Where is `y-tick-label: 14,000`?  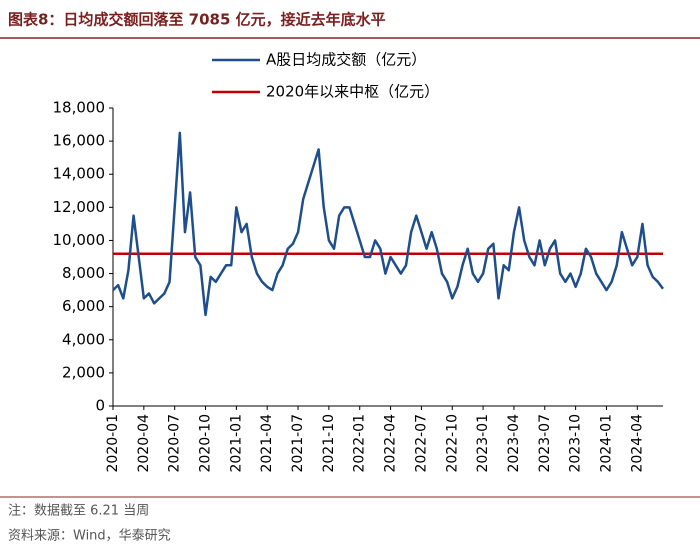
y-tick-label: 14,000 is located at coordinates (79, 174).